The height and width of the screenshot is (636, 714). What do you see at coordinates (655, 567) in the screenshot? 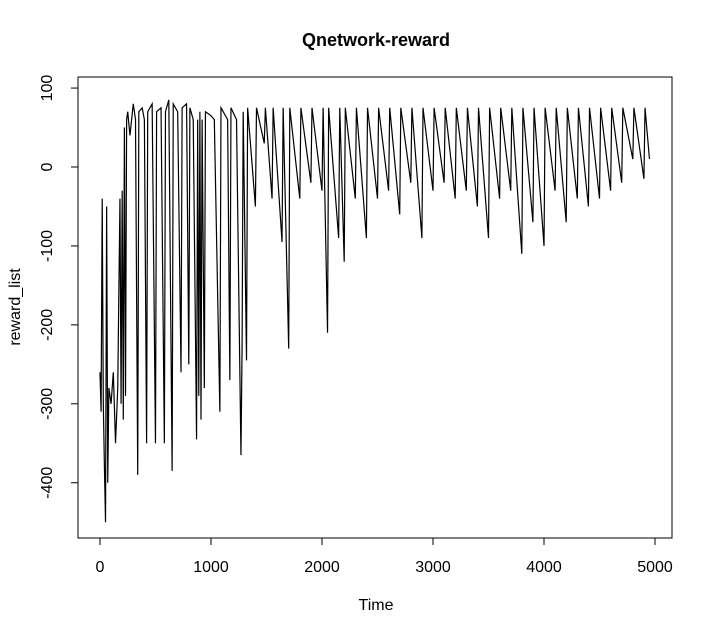
I see `x-tick-label: 5000` at bounding box center [655, 567].